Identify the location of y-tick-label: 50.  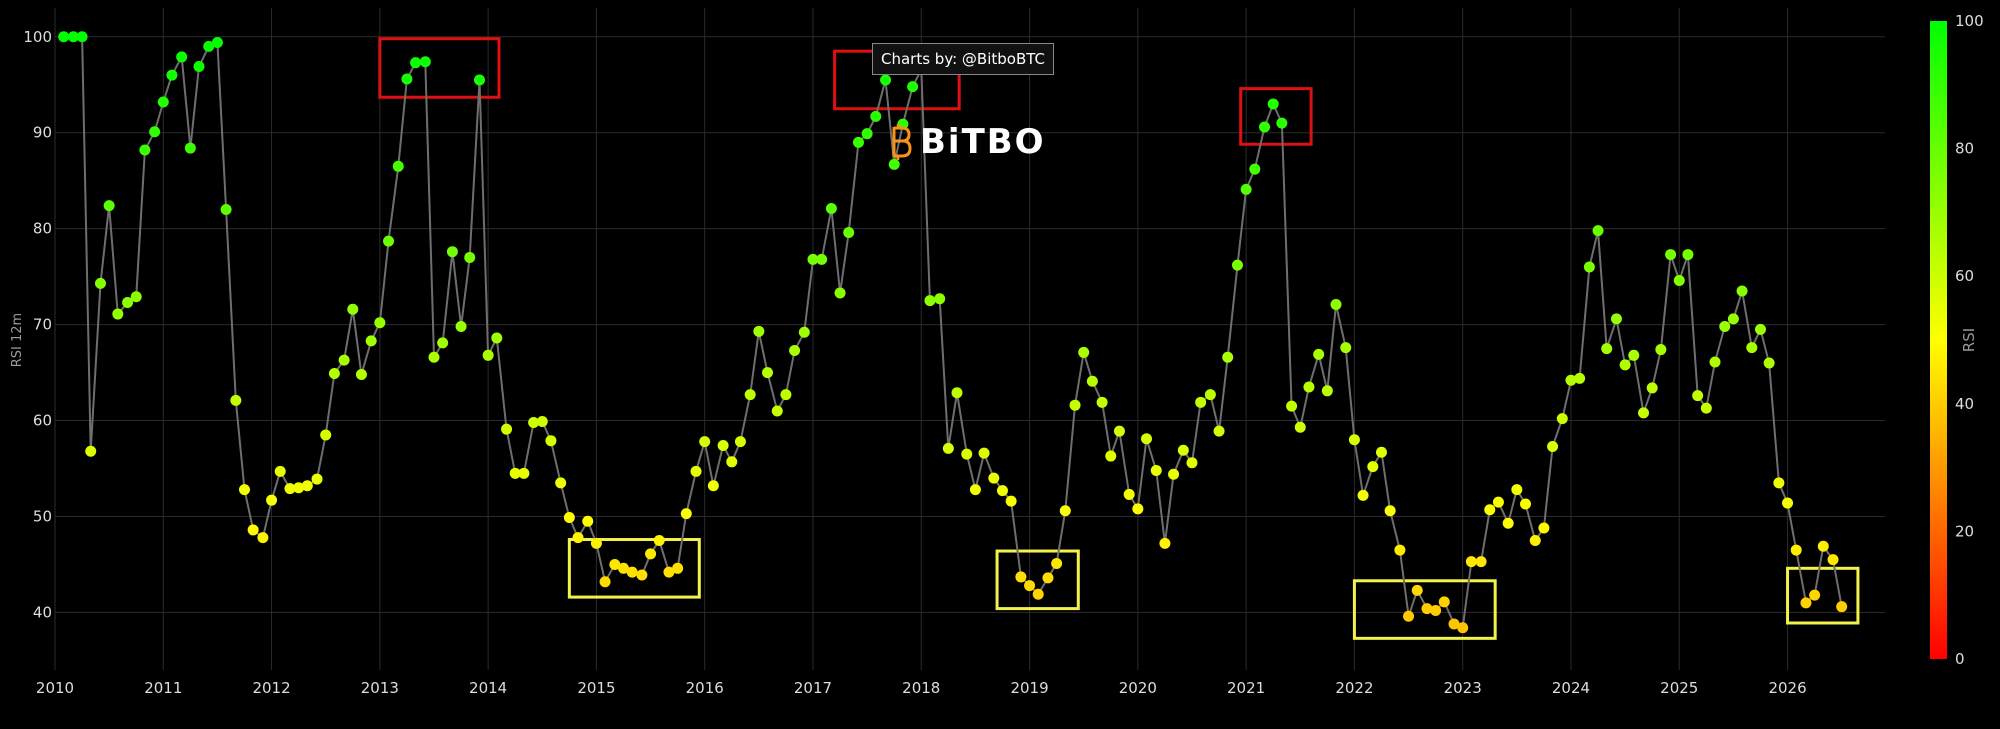
(42, 516).